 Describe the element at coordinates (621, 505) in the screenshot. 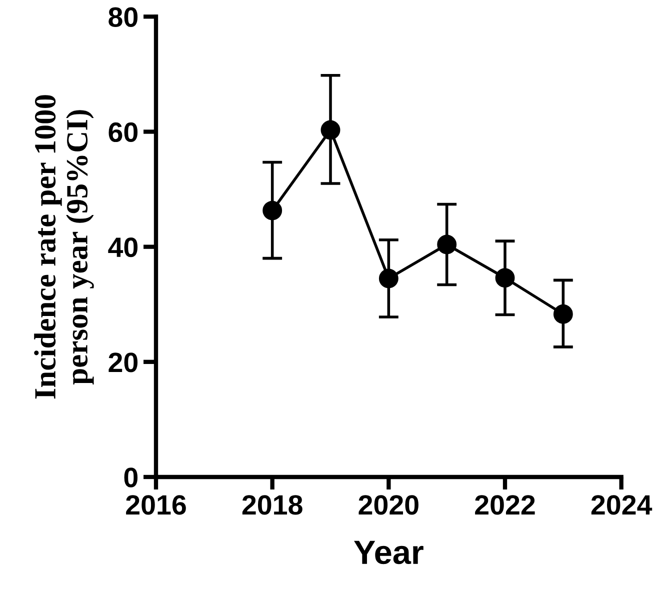

I see `x-tick-label: 2024` at that location.